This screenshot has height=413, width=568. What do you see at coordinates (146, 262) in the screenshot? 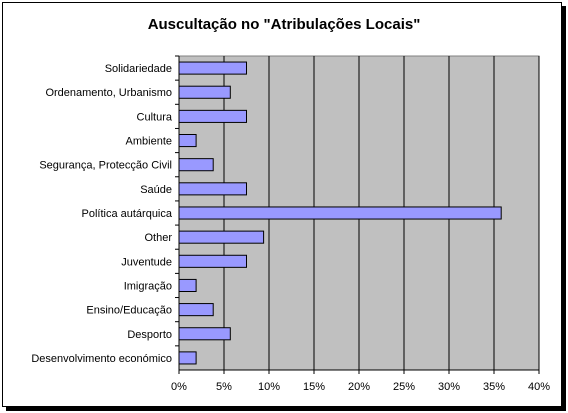
I see `category-label: Juventude` at bounding box center [146, 262].